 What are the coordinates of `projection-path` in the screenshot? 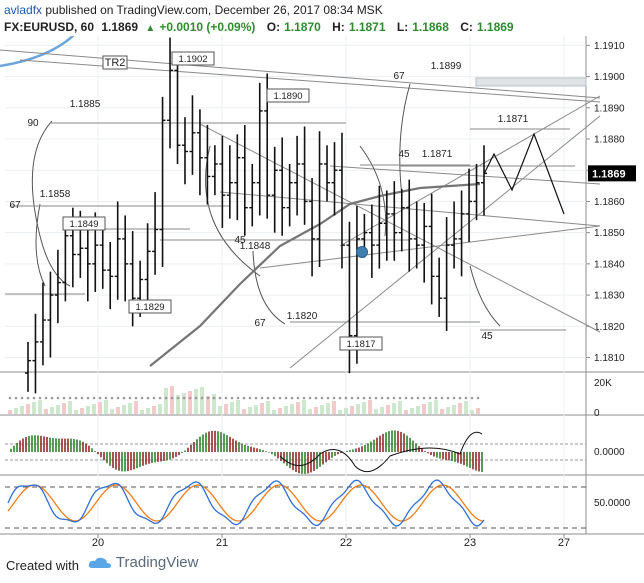 It's located at (524, 173).